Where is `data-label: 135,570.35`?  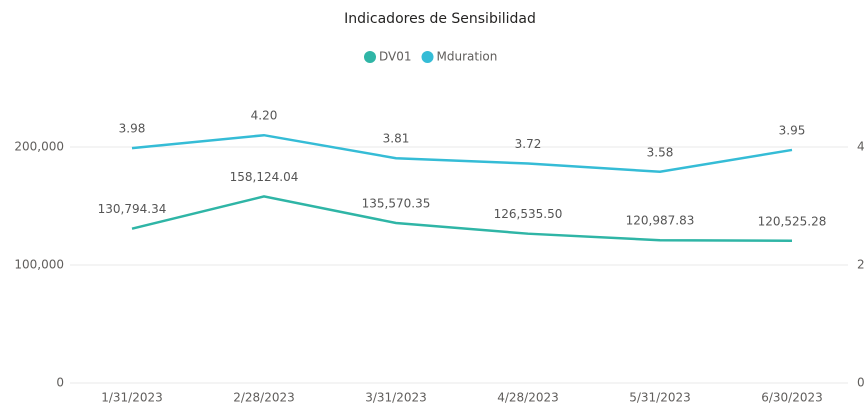
data-label: 135,570.35 is located at coordinates (396, 204).